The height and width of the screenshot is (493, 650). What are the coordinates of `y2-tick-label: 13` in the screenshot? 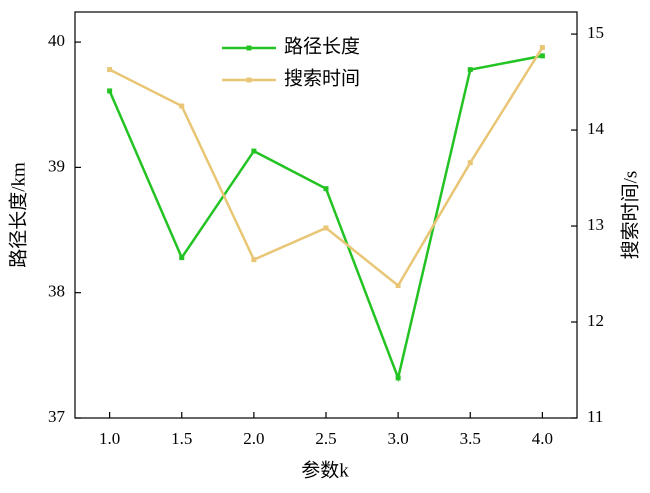 It's located at (595, 224).